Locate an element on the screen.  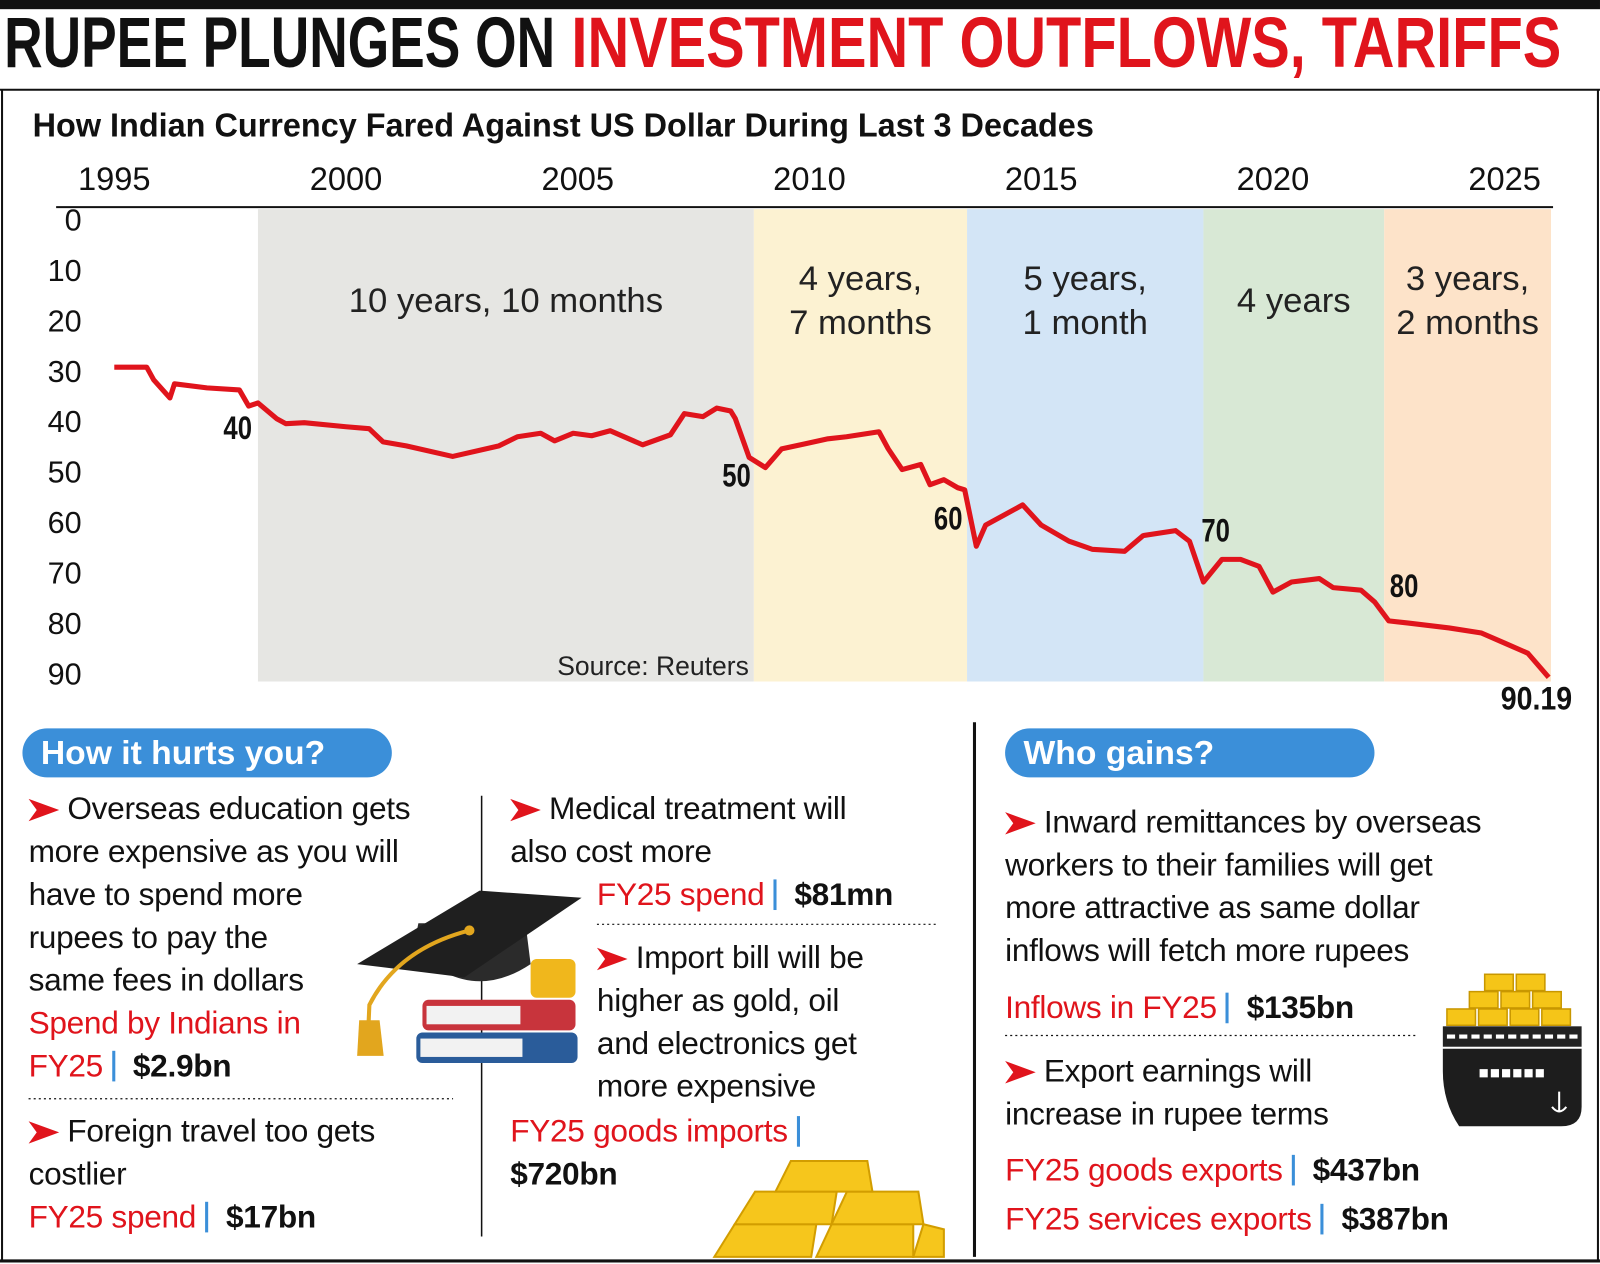
item-text: more expensive is located at coordinates (706, 1086).